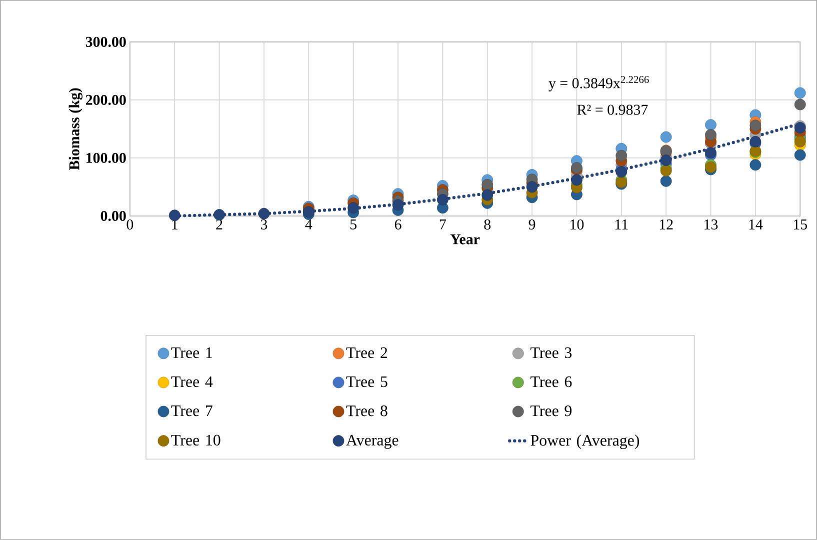 The image size is (817, 540). I want to click on legend-label: Tree 6, so click(551, 382).